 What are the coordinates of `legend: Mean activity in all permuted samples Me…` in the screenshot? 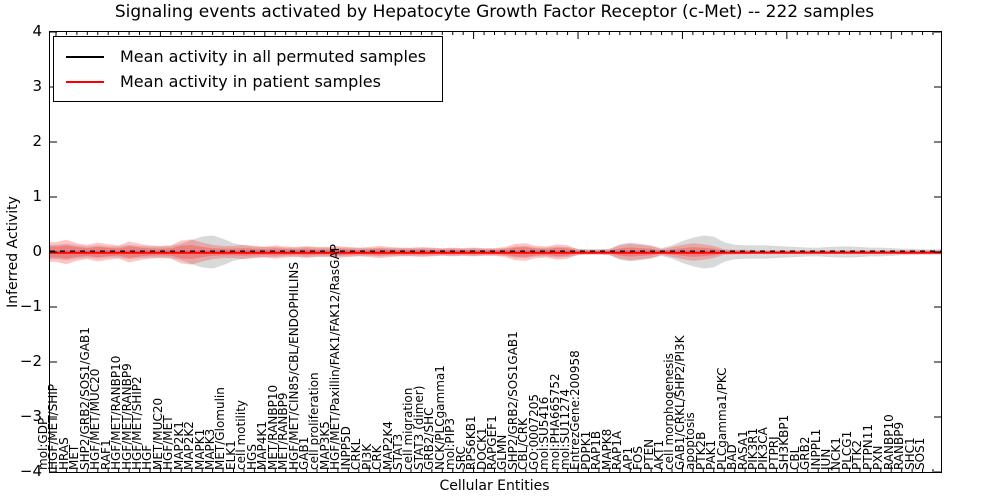 It's located at (248, 69).